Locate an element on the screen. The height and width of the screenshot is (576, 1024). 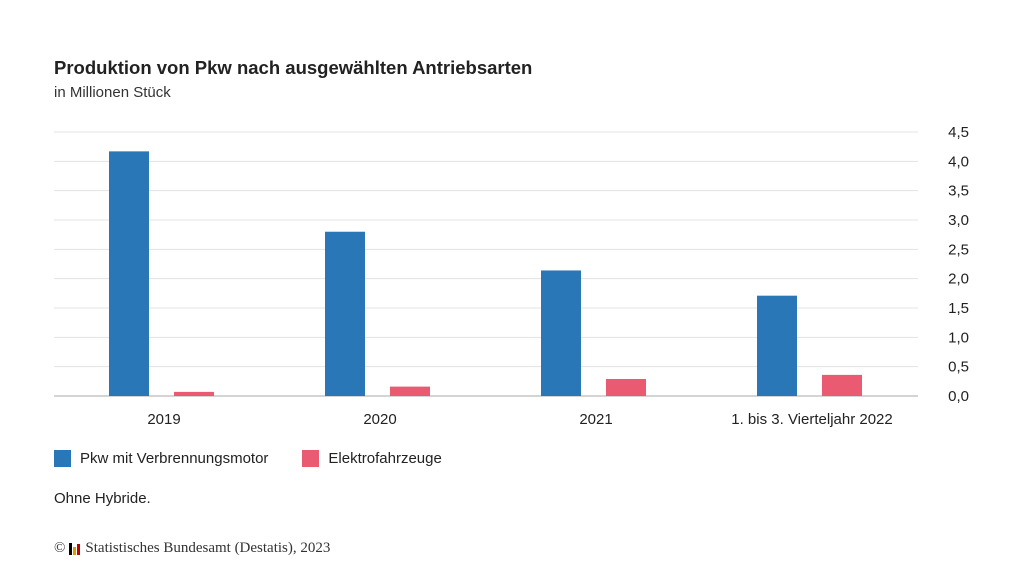
copyright-symbol: © is located at coordinates (60, 548).